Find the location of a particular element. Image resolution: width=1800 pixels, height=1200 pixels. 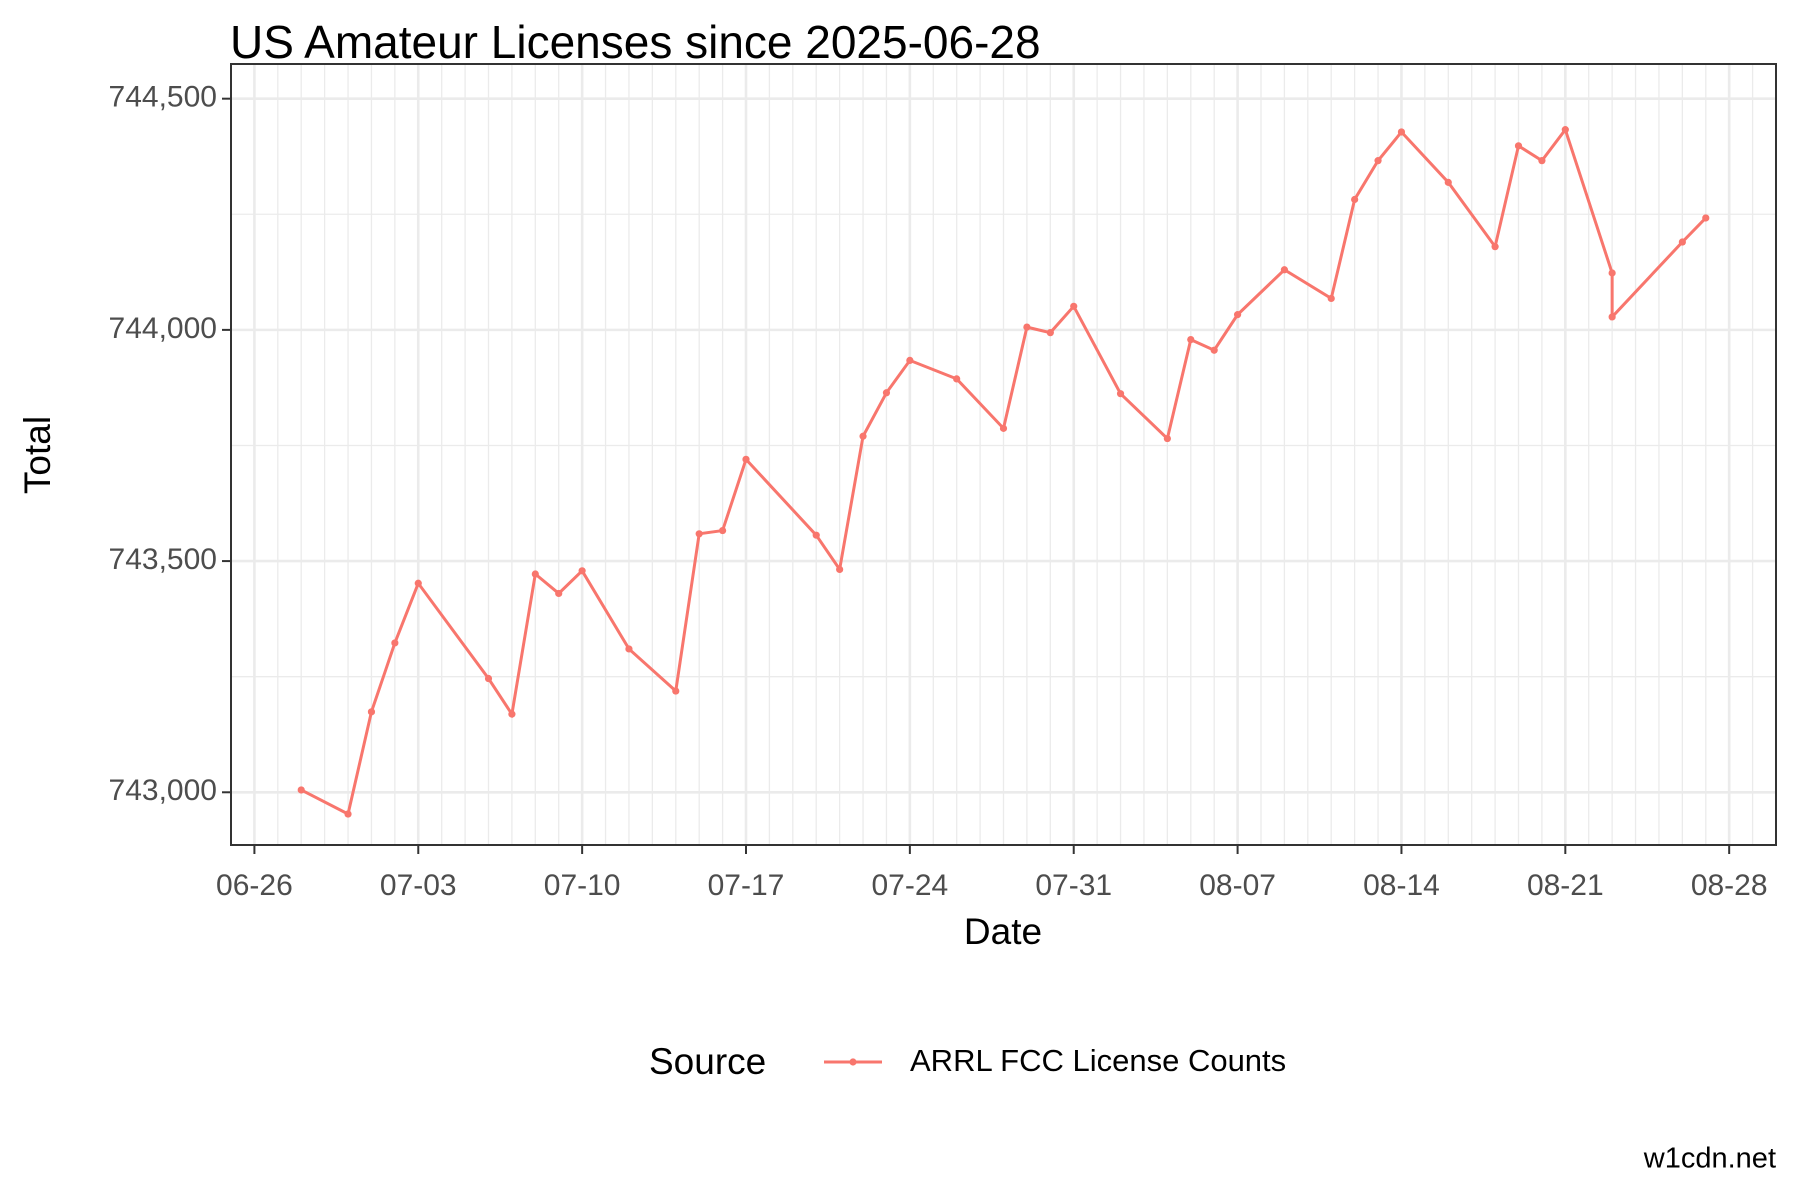

x-tick-label: 08-07 is located at coordinates (1237, 885).